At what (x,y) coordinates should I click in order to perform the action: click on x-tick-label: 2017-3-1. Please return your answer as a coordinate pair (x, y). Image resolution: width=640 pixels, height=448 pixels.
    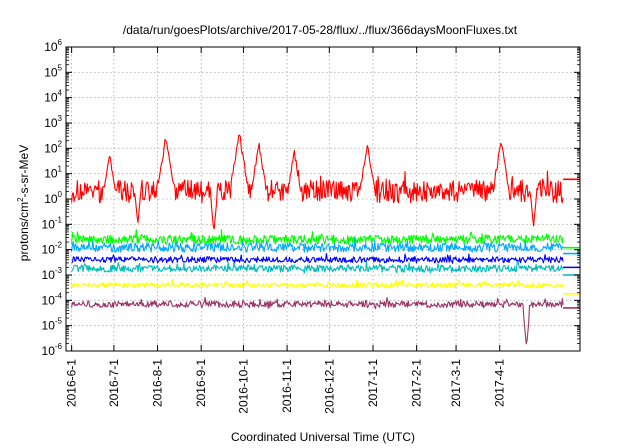
    Looking at the image, I should click on (456, 383).